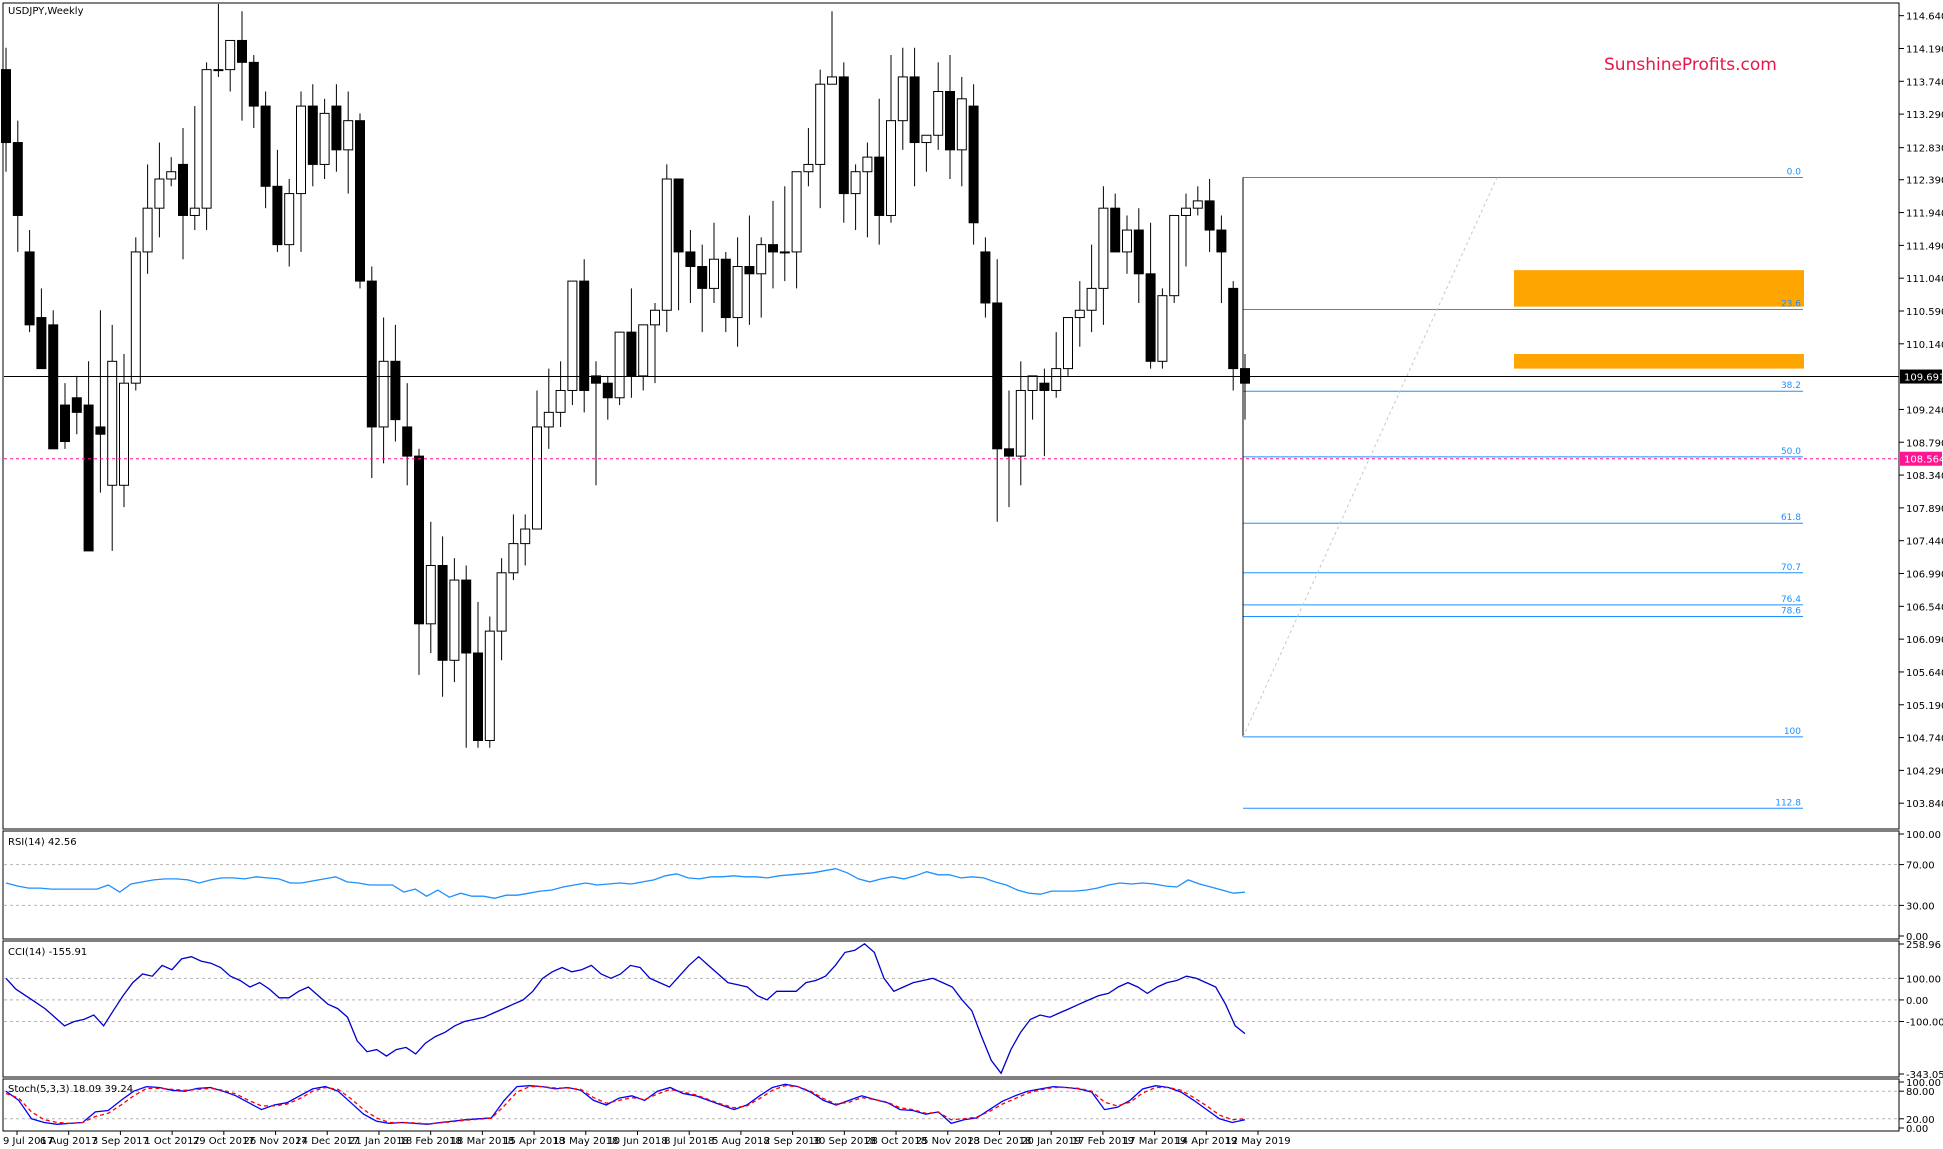 This screenshot has width=1943, height=1149. Describe the element at coordinates (844, 1141) in the screenshot. I see `time-tick-label: 30 Sep 2018` at that location.